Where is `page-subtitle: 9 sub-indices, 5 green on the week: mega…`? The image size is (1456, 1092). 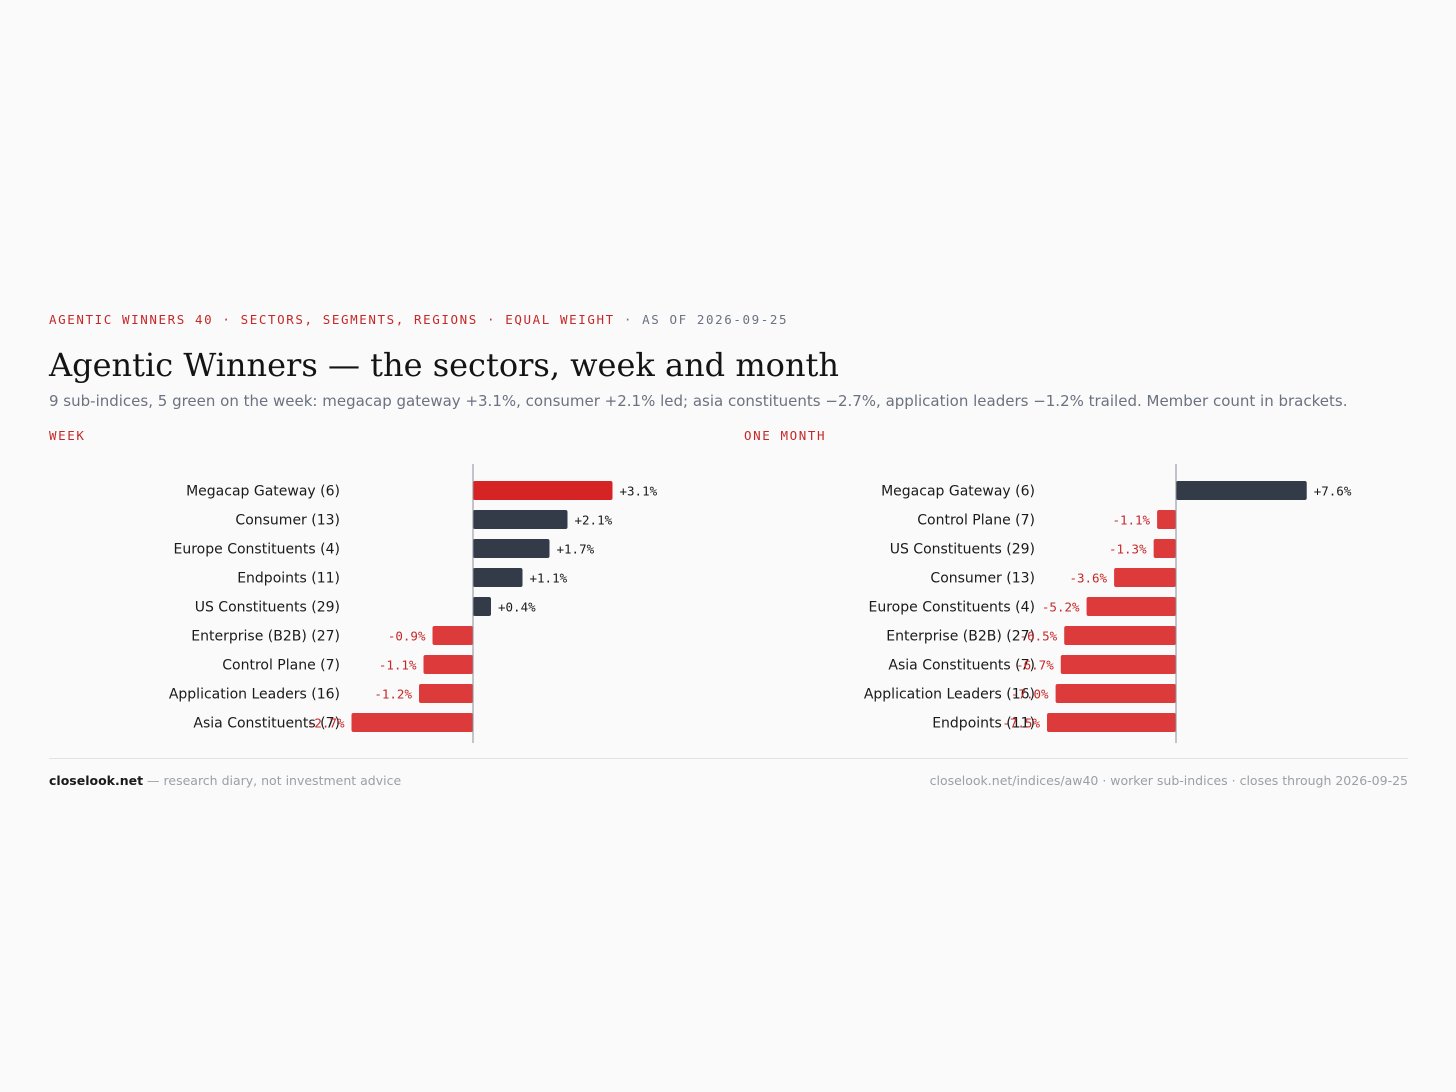
page-subtitle: 9 sub-indices, 5 green on the week: mega… is located at coordinates (698, 401).